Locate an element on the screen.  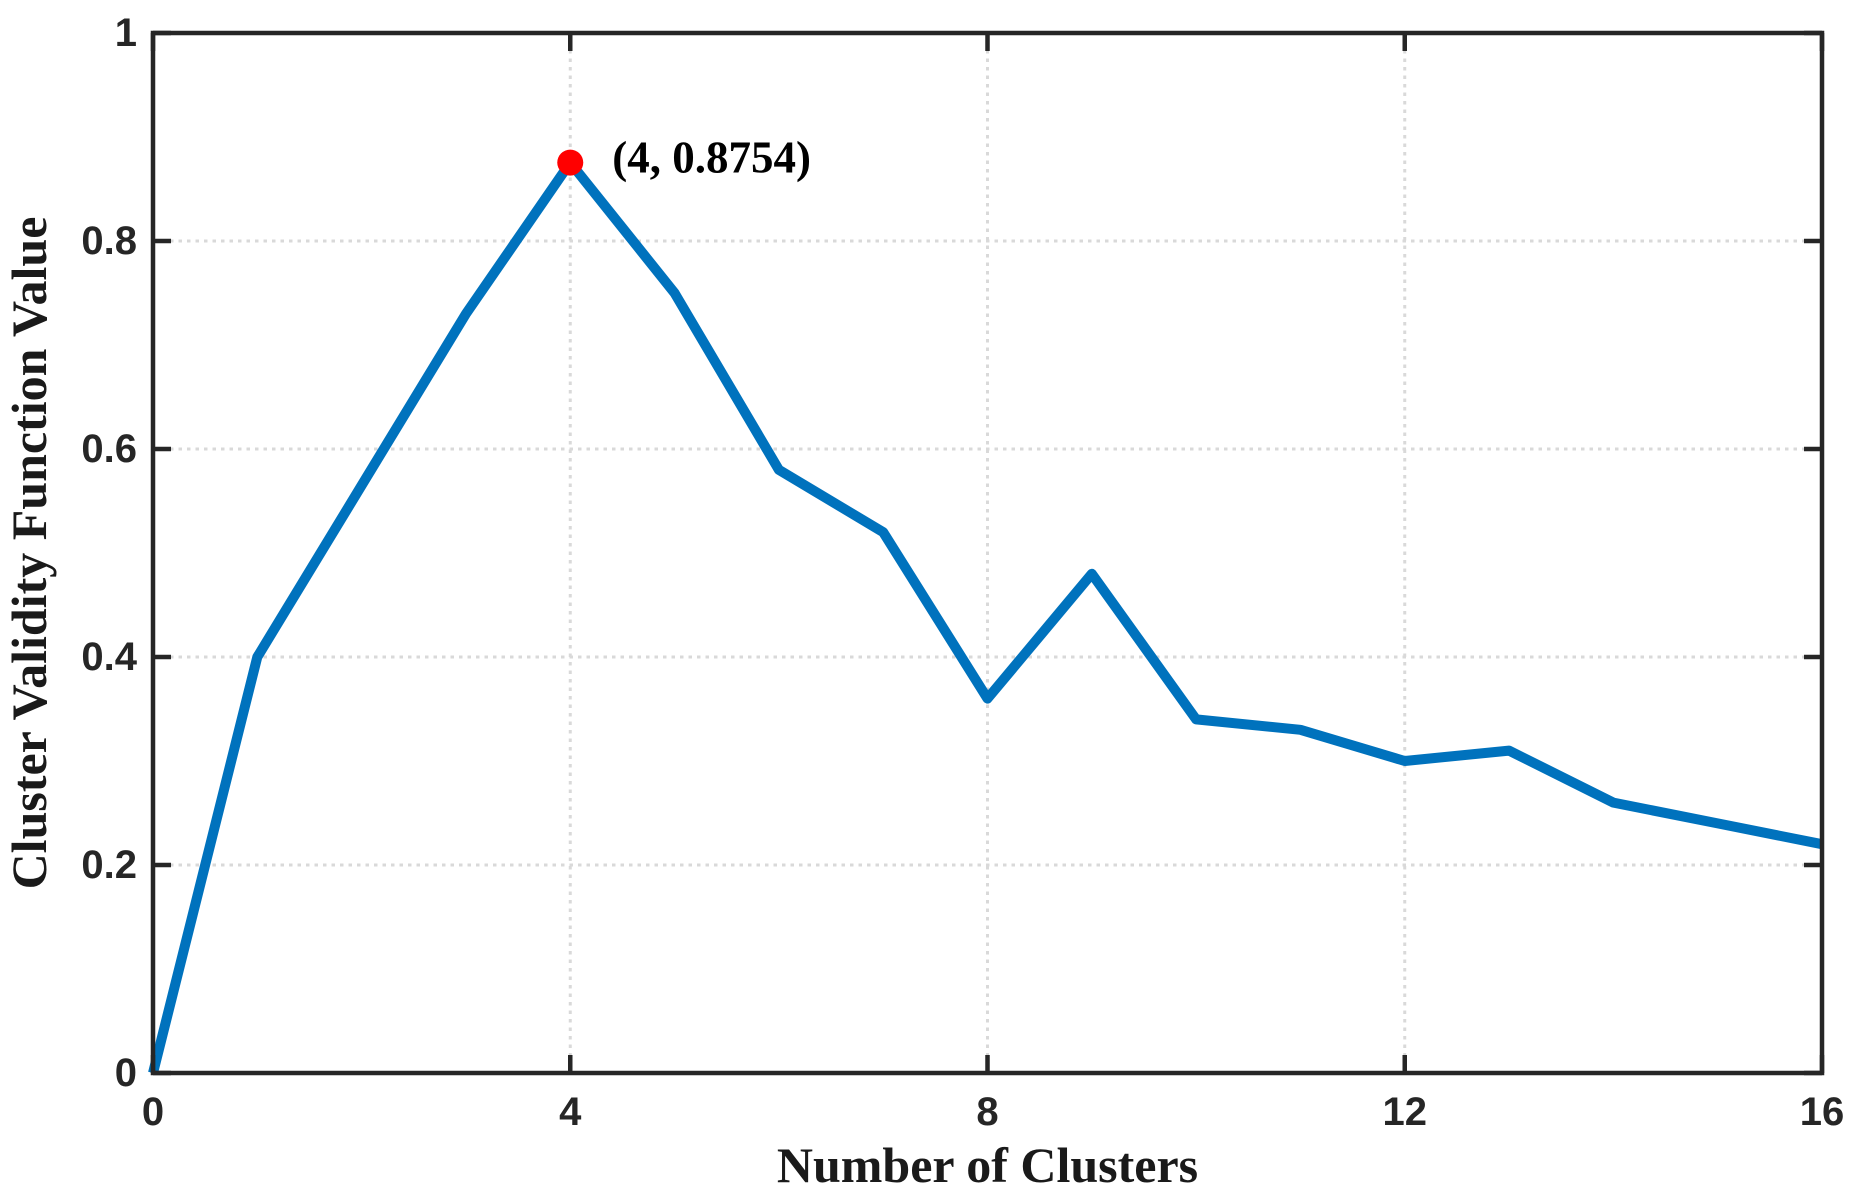
x-tick-label: 12 is located at coordinates (1405, 1112).